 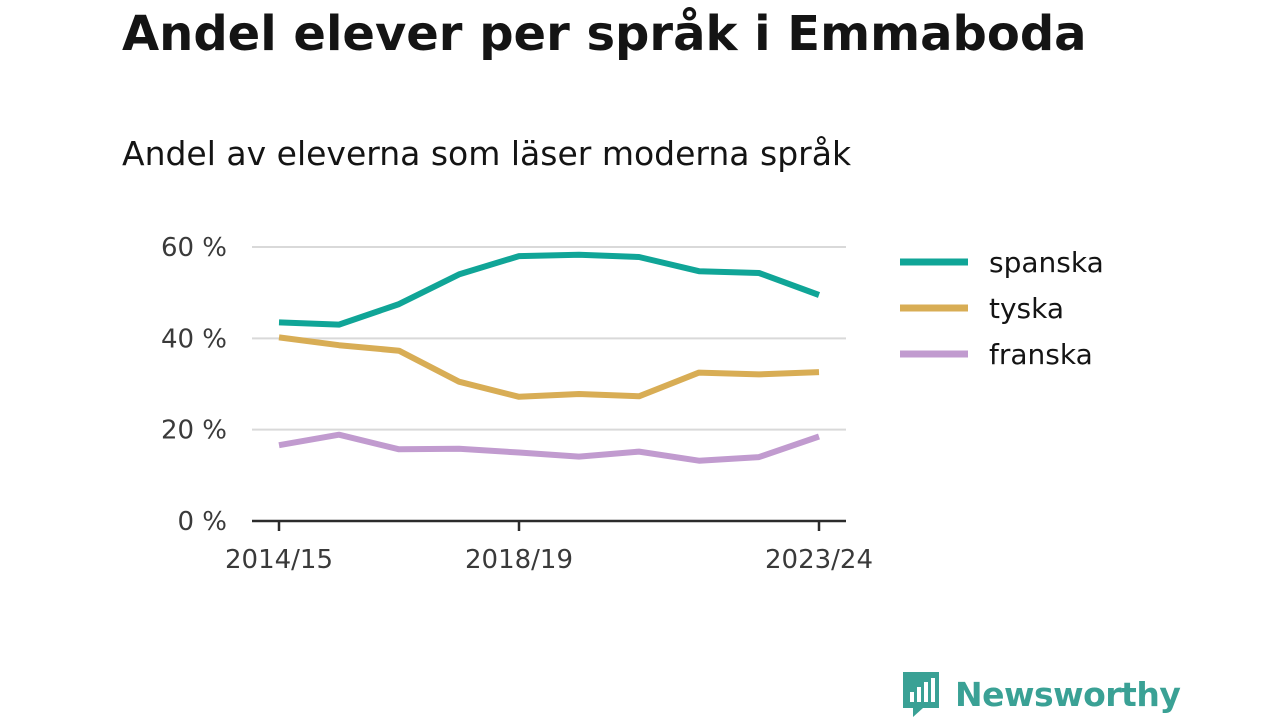 I want to click on x-axis: 2014/15 2018/19 2023/24, so click(x=549, y=547).